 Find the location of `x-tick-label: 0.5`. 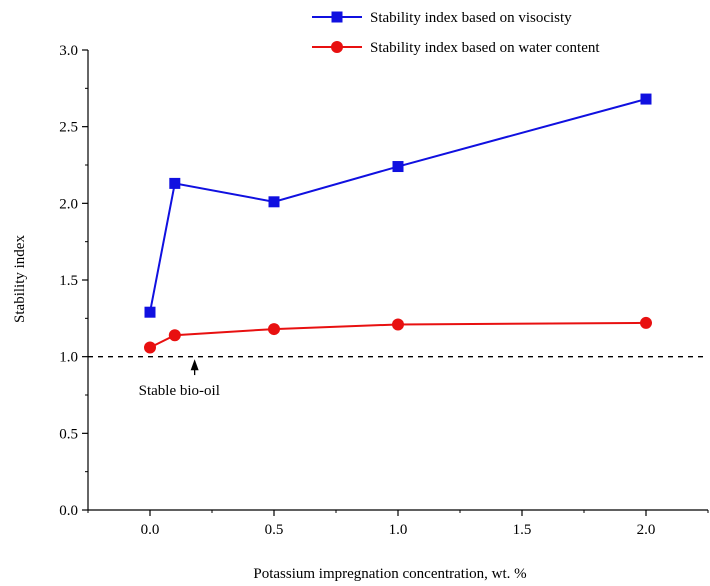

x-tick-label: 0.5 is located at coordinates (274, 530).